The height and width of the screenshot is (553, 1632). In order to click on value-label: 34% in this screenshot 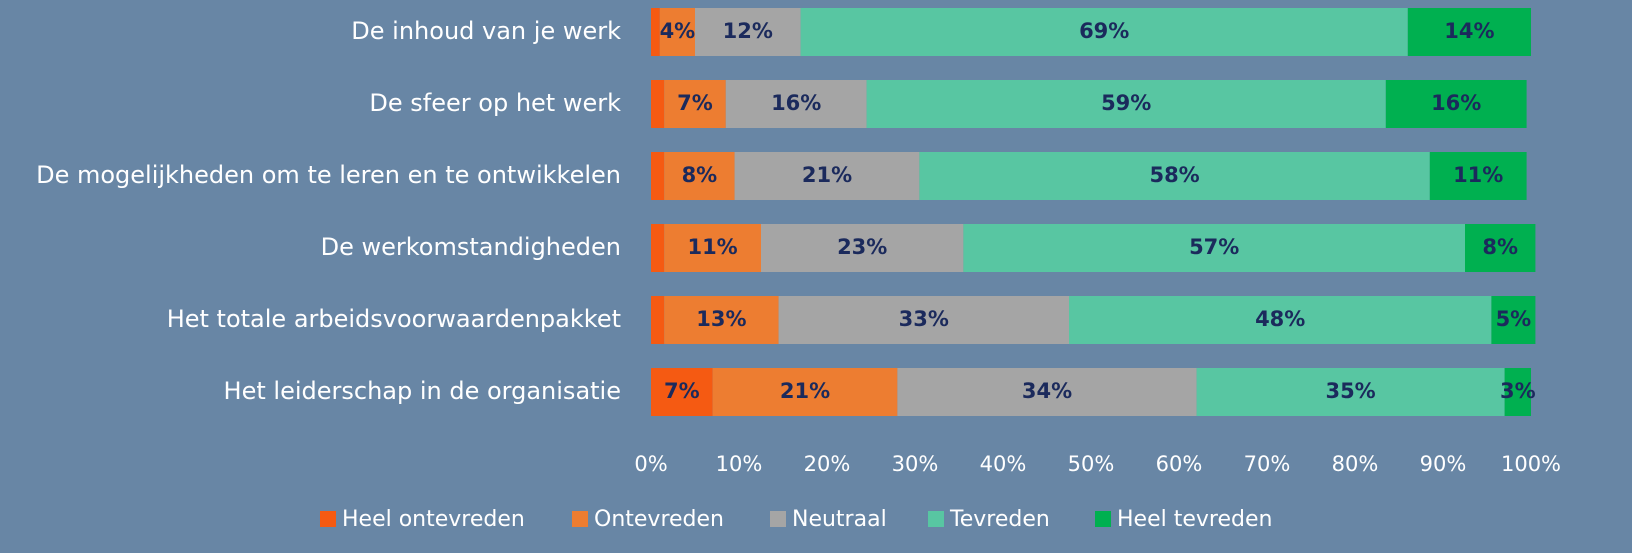, I will do `click(1047, 391)`.